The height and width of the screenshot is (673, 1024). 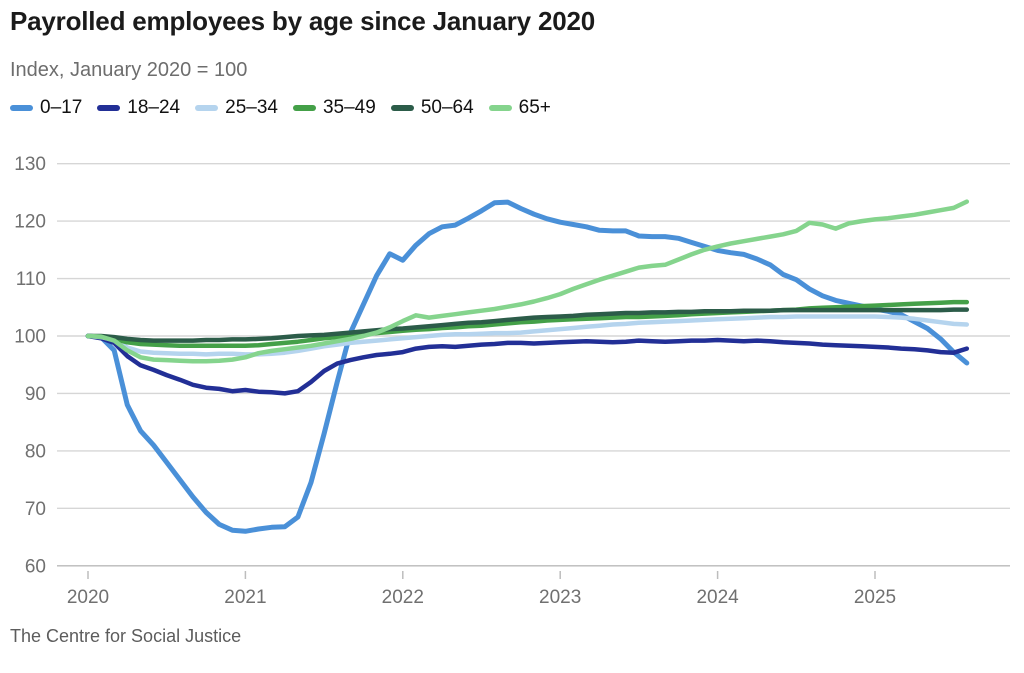 I want to click on source-credit: The Centre for Social Justice, so click(x=126, y=636).